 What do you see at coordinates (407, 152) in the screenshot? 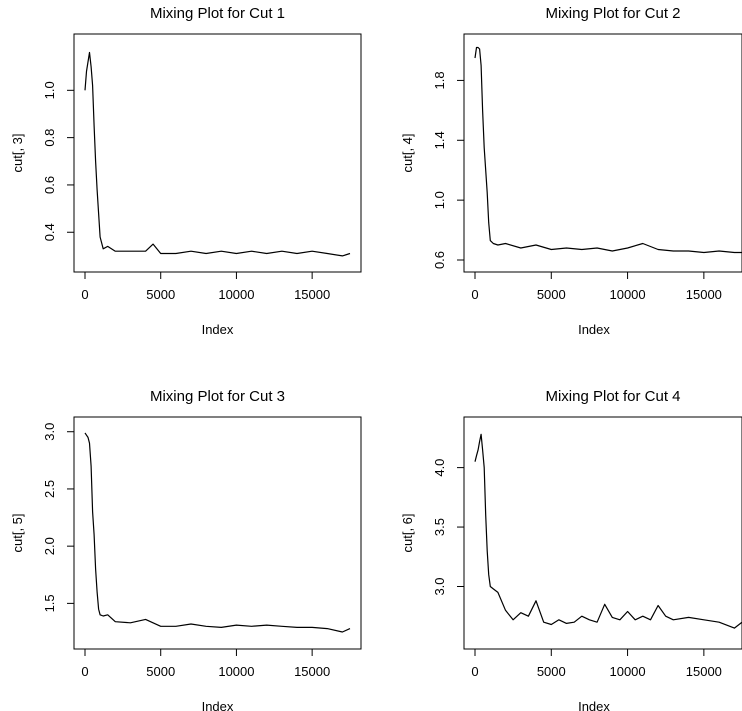
I see `y-axis-label: cut[, 4]` at bounding box center [407, 152].